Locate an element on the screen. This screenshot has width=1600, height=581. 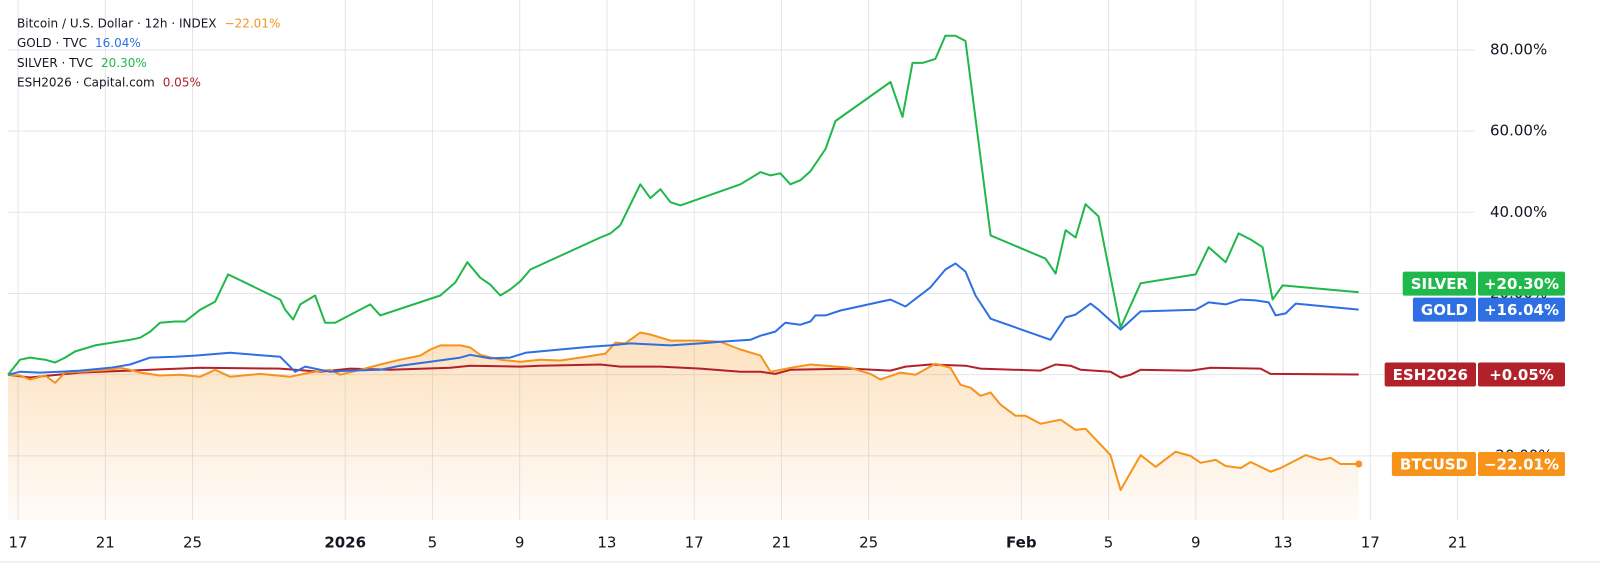
badge-name: SILVER is located at coordinates (1440, 284).